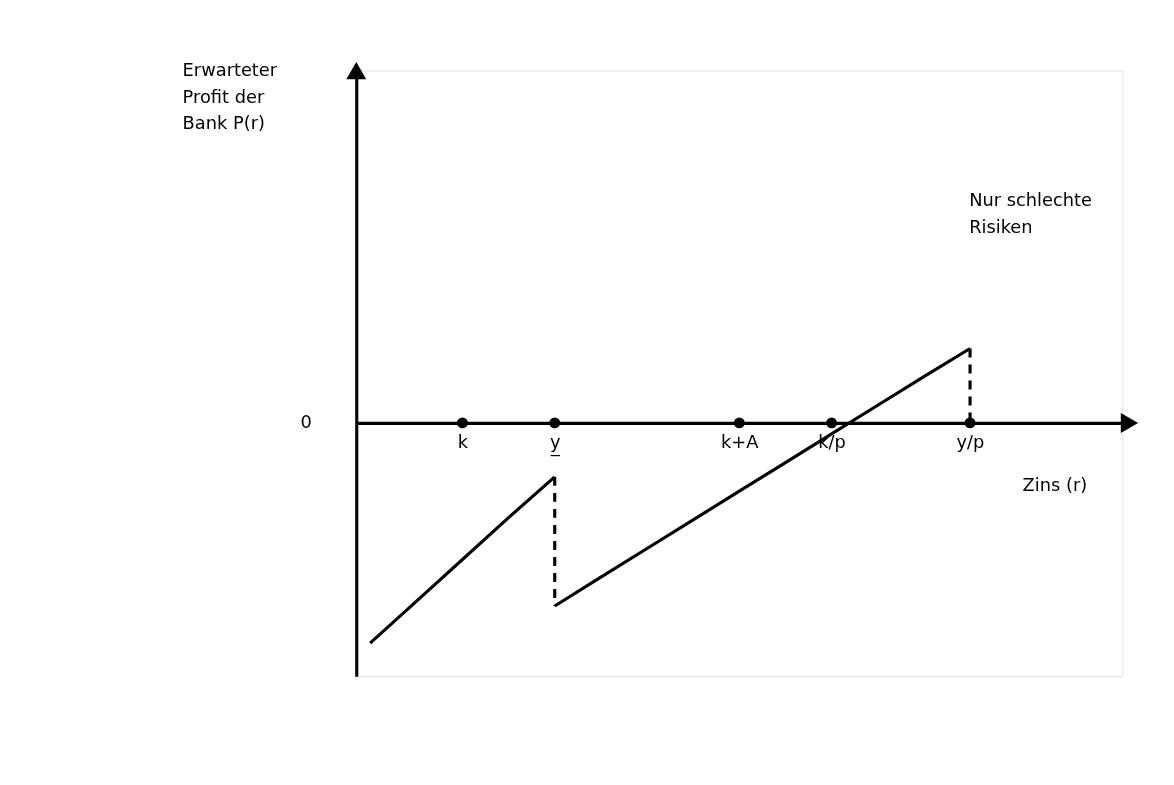  Describe the element at coordinates (306, 422) in the screenshot. I see `text: 0` at that location.